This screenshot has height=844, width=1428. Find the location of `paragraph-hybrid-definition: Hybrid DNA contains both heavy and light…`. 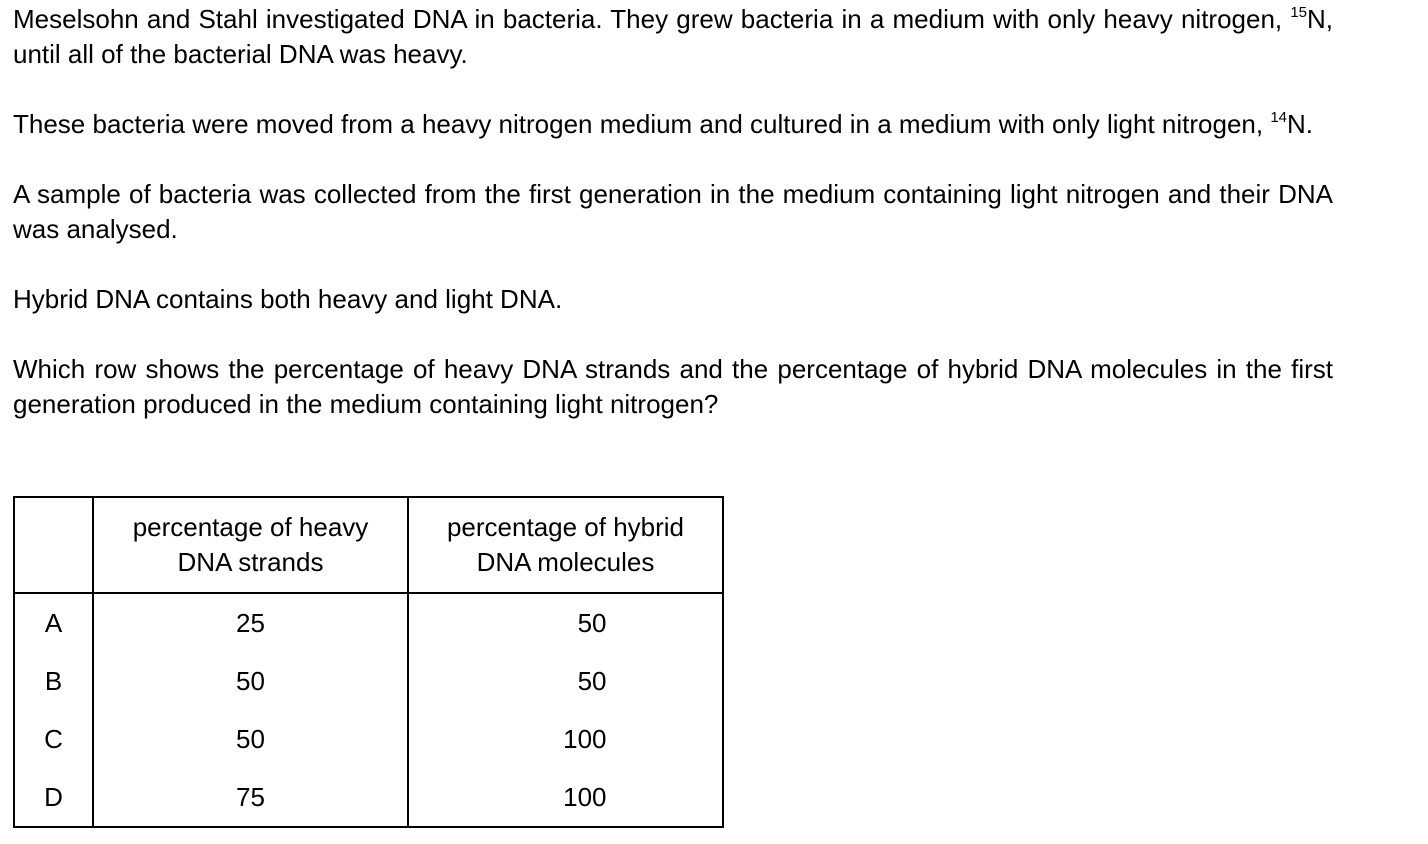

paragraph-hybrid-definition: Hybrid DNA contains both heavy and light… is located at coordinates (288, 299).